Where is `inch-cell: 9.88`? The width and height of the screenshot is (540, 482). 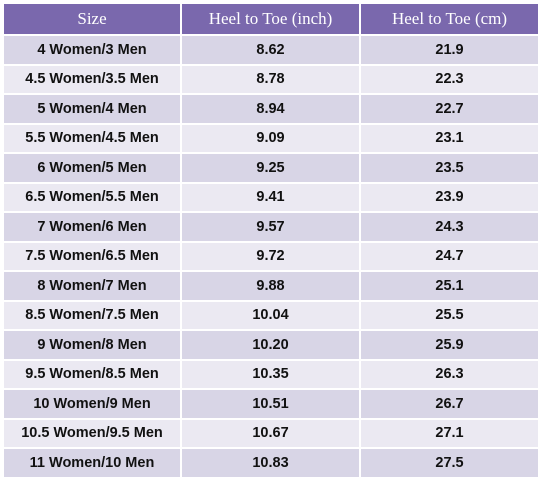 inch-cell: 9.88 is located at coordinates (270, 286).